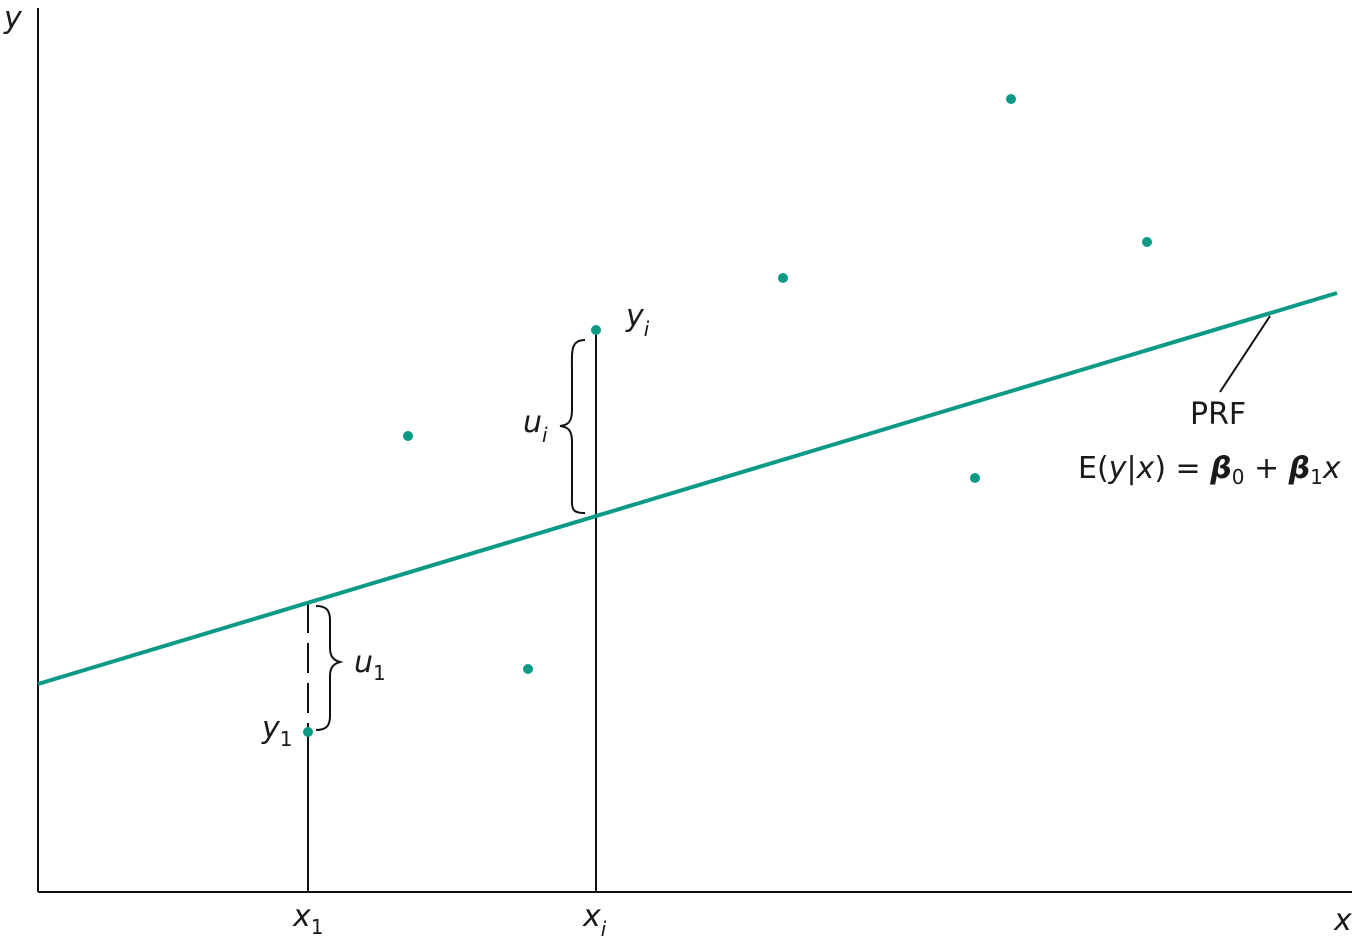  Describe the element at coordinates (317, 927) in the screenshot. I see `x1-sub: 1` at that location.